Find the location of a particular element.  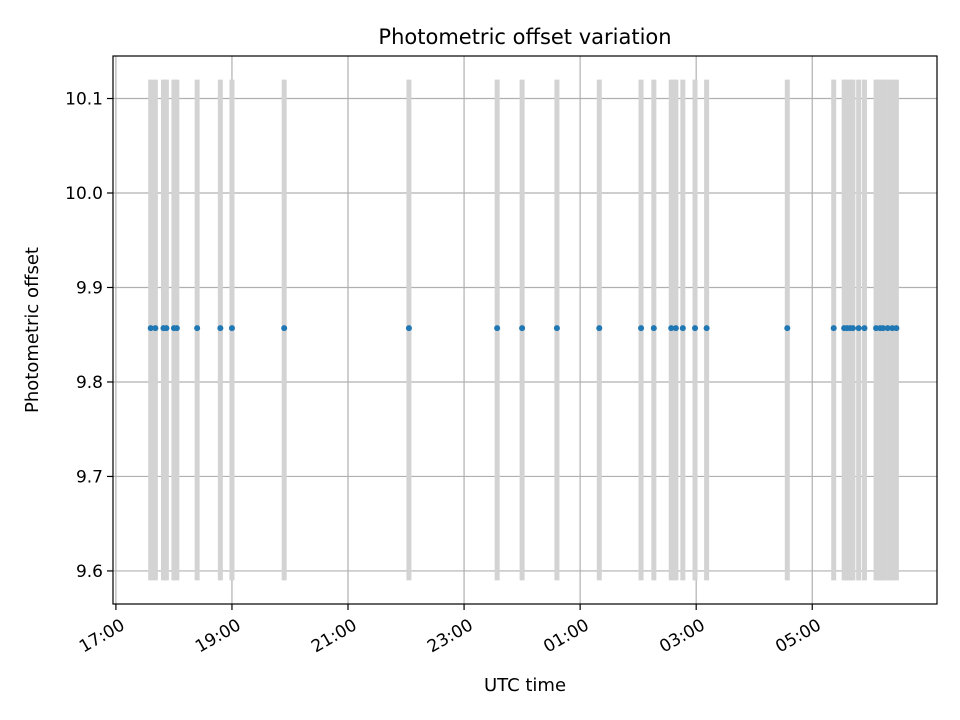

x-axis-label: UTC time is located at coordinates (525, 685).